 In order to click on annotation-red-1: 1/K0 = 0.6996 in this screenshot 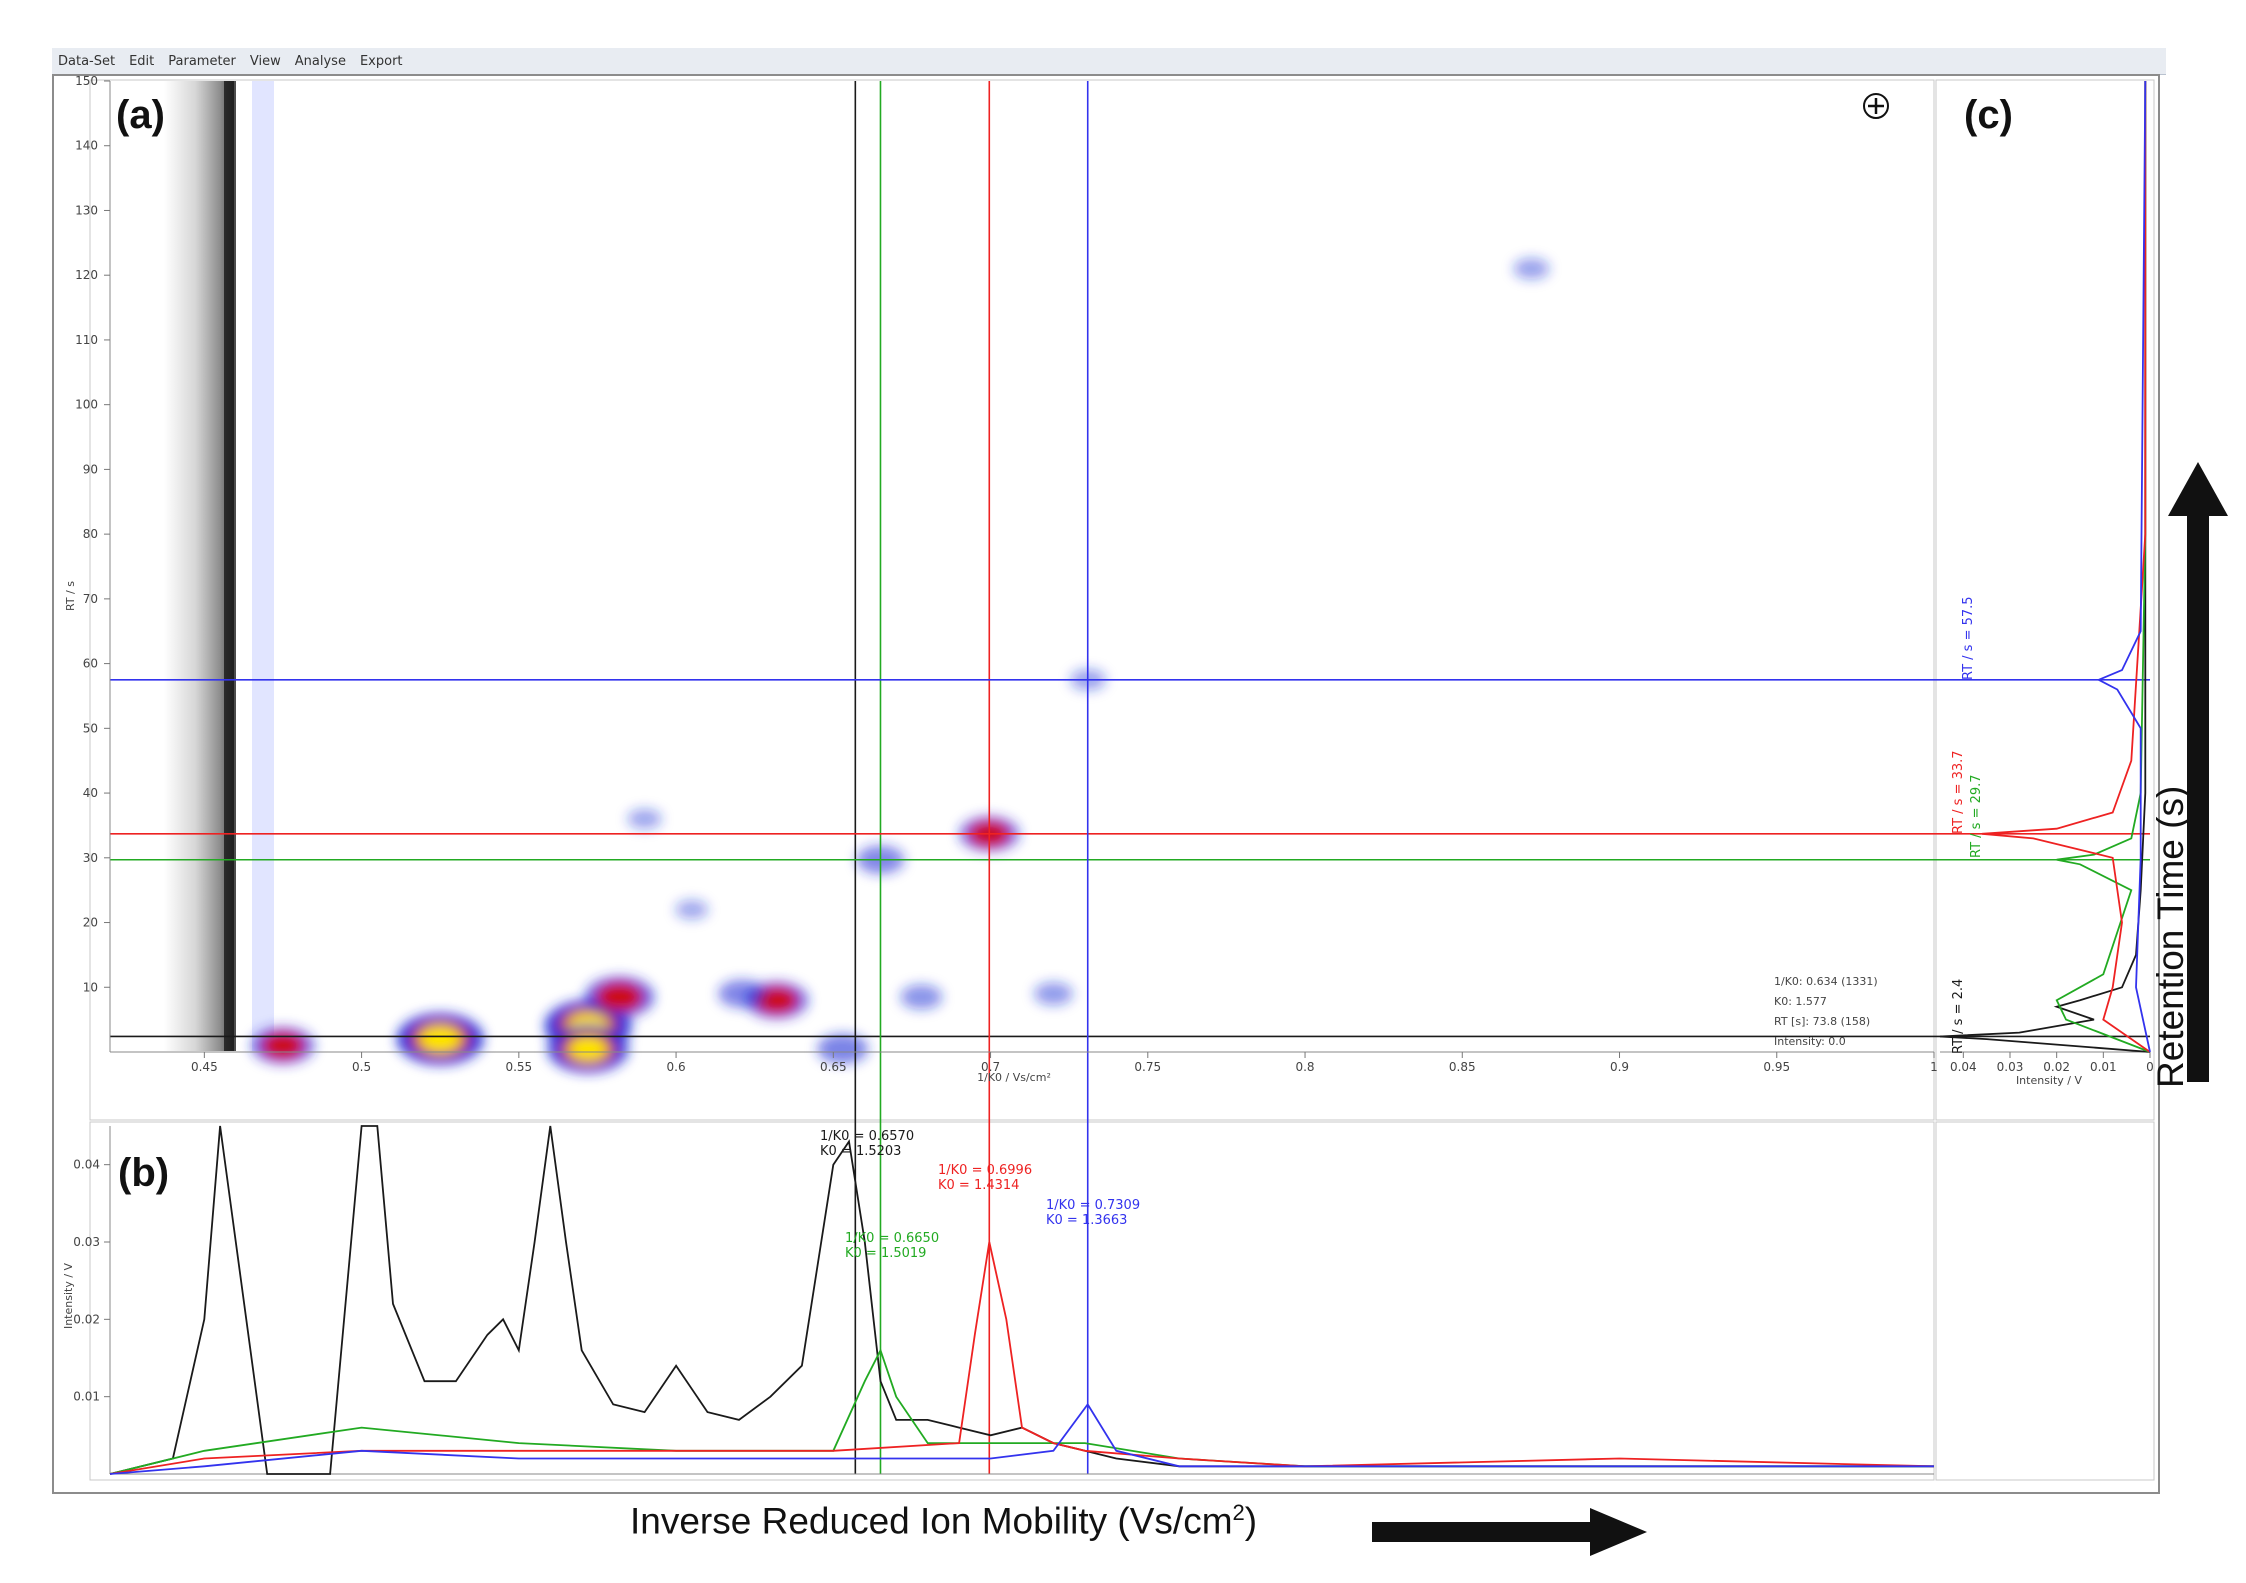, I will do `click(985, 1170)`.